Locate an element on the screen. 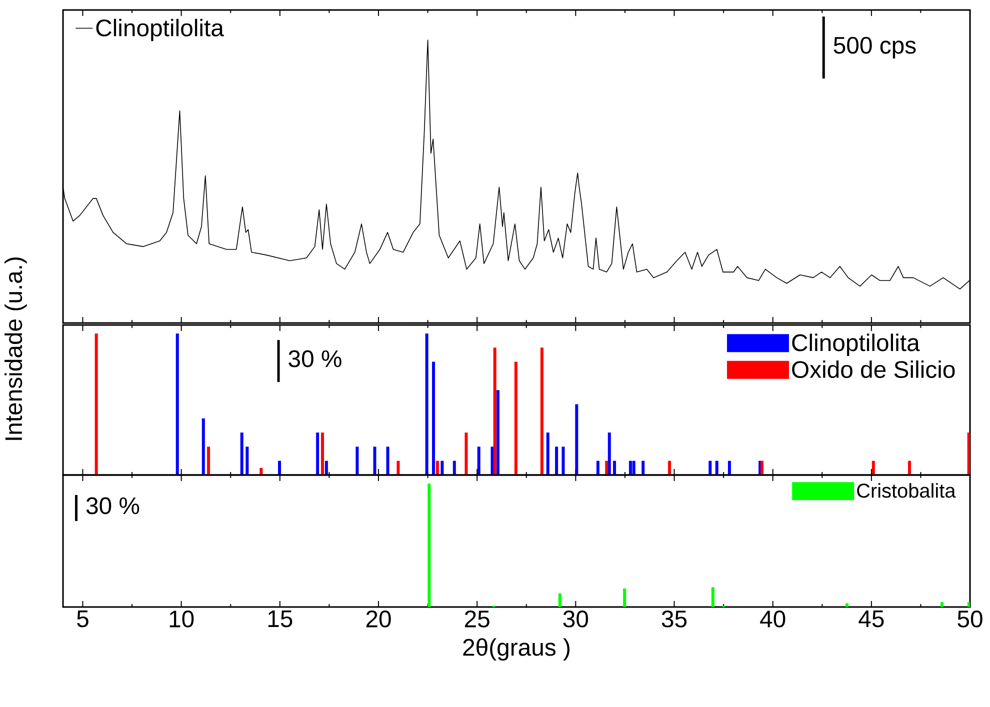 This screenshot has width=990, height=707. x-tick-label: 45 is located at coordinates (871, 619).